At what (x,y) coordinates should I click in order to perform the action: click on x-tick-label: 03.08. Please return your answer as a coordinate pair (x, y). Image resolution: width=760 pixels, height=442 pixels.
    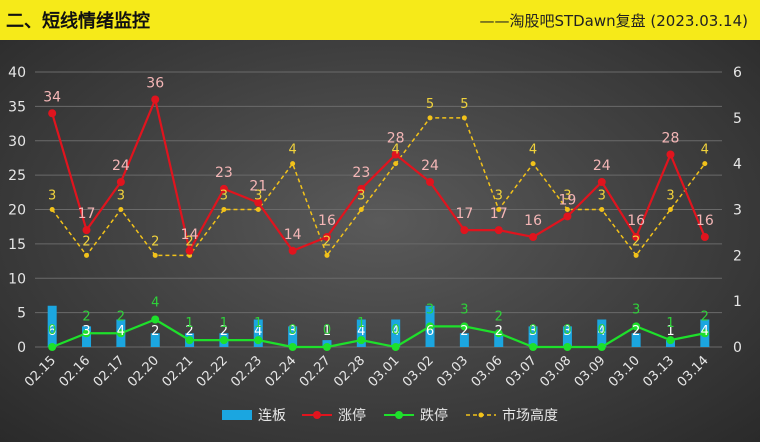
    Looking at the image, I should click on (555, 371).